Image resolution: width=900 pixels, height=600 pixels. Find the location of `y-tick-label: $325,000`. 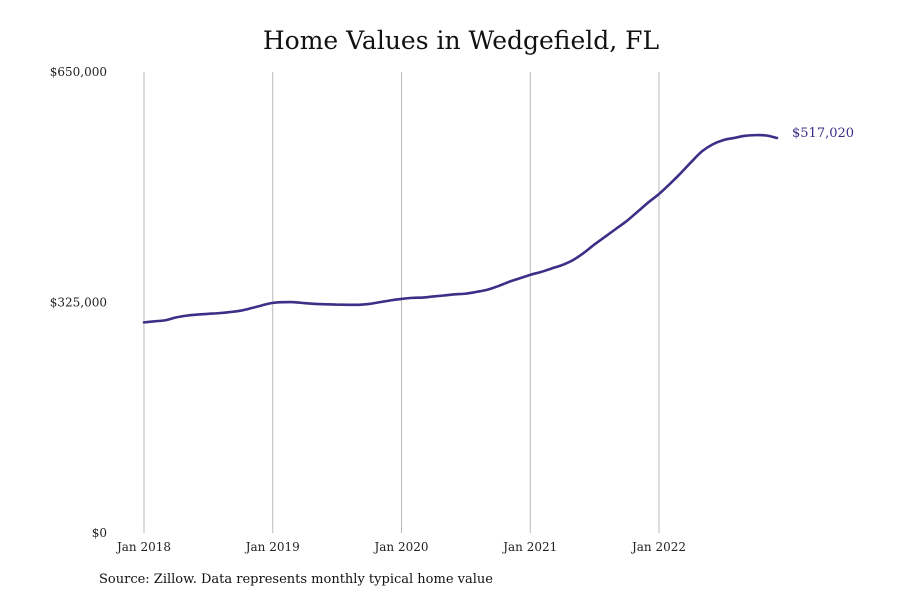

y-tick-label: $325,000 is located at coordinates (78, 303).